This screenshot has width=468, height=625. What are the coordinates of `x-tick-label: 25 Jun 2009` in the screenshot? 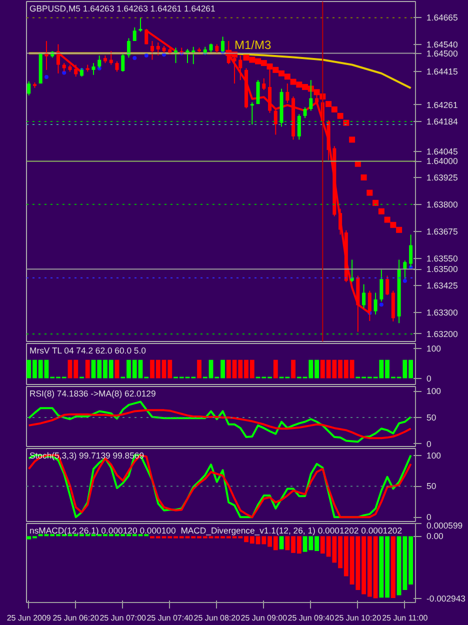 It's located at (29, 618).